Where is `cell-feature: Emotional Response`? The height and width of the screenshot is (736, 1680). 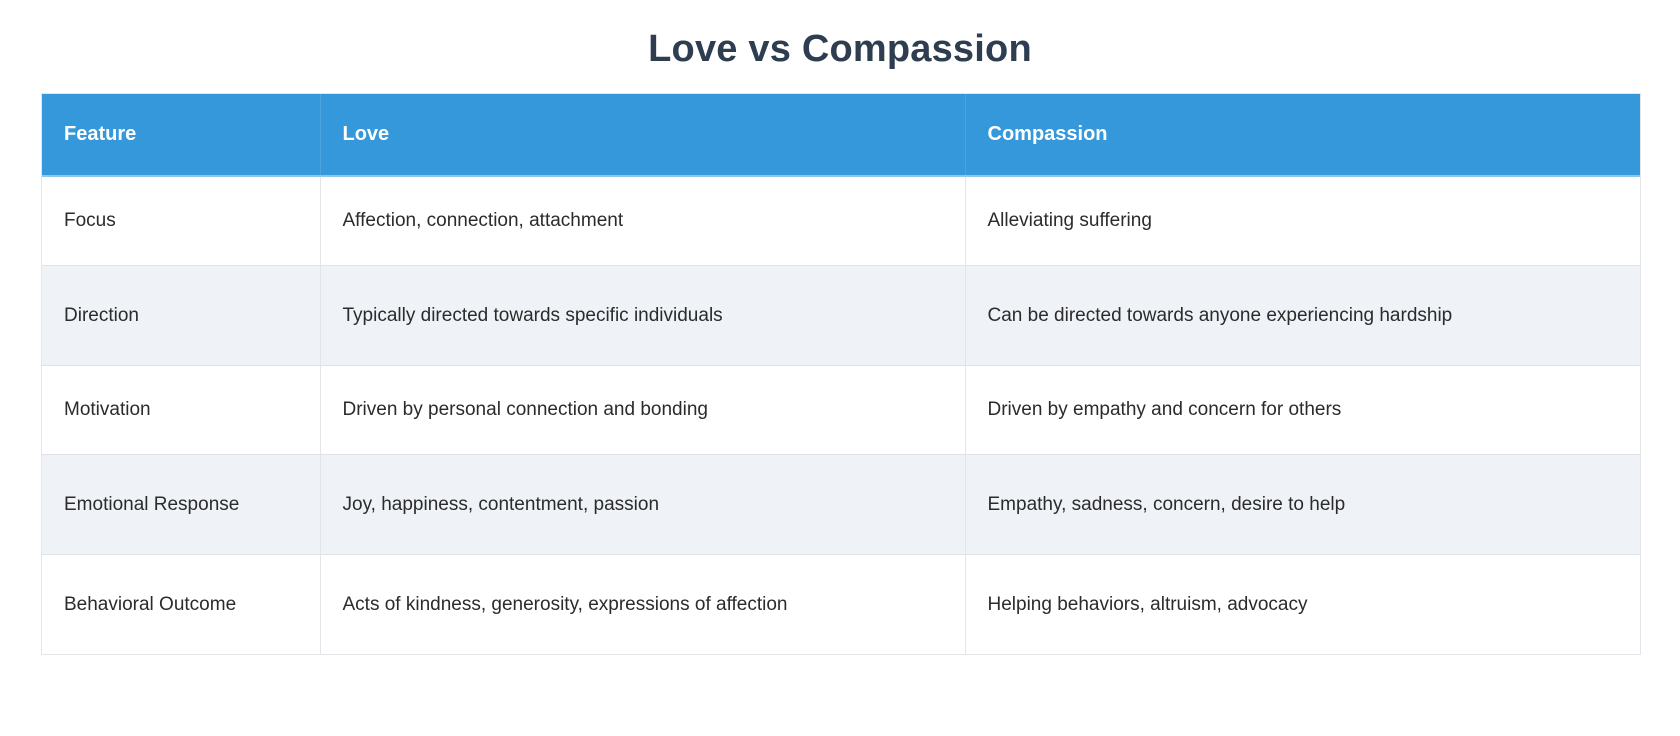
cell-feature: Emotional Response is located at coordinates (181, 504).